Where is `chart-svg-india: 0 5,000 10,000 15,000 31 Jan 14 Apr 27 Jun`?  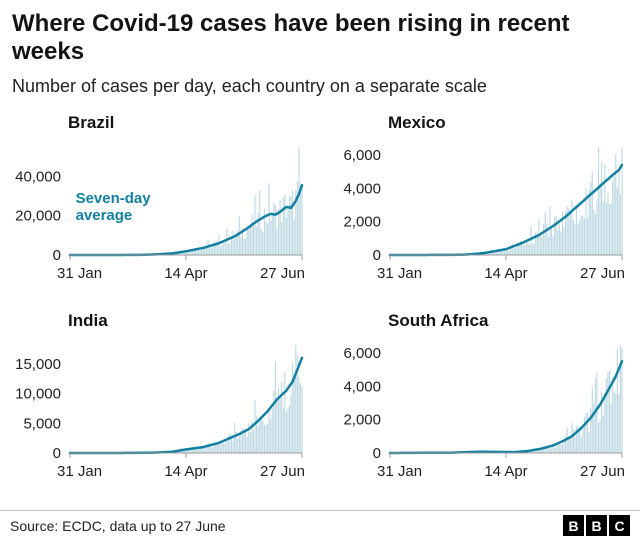 chart-svg-india: 0 5,000 10,000 15,000 31 Jan 14 Apr 27 Jun is located at coordinates (160, 412).